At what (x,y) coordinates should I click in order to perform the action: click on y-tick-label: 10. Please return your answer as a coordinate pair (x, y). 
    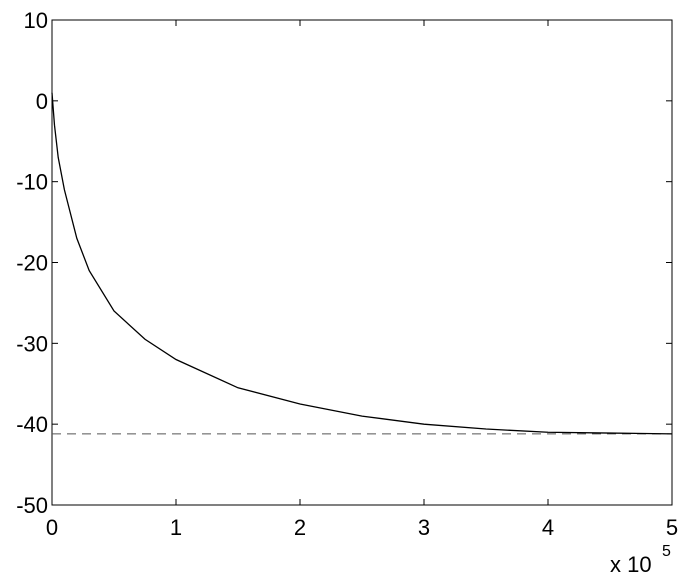
    Looking at the image, I should click on (36, 20).